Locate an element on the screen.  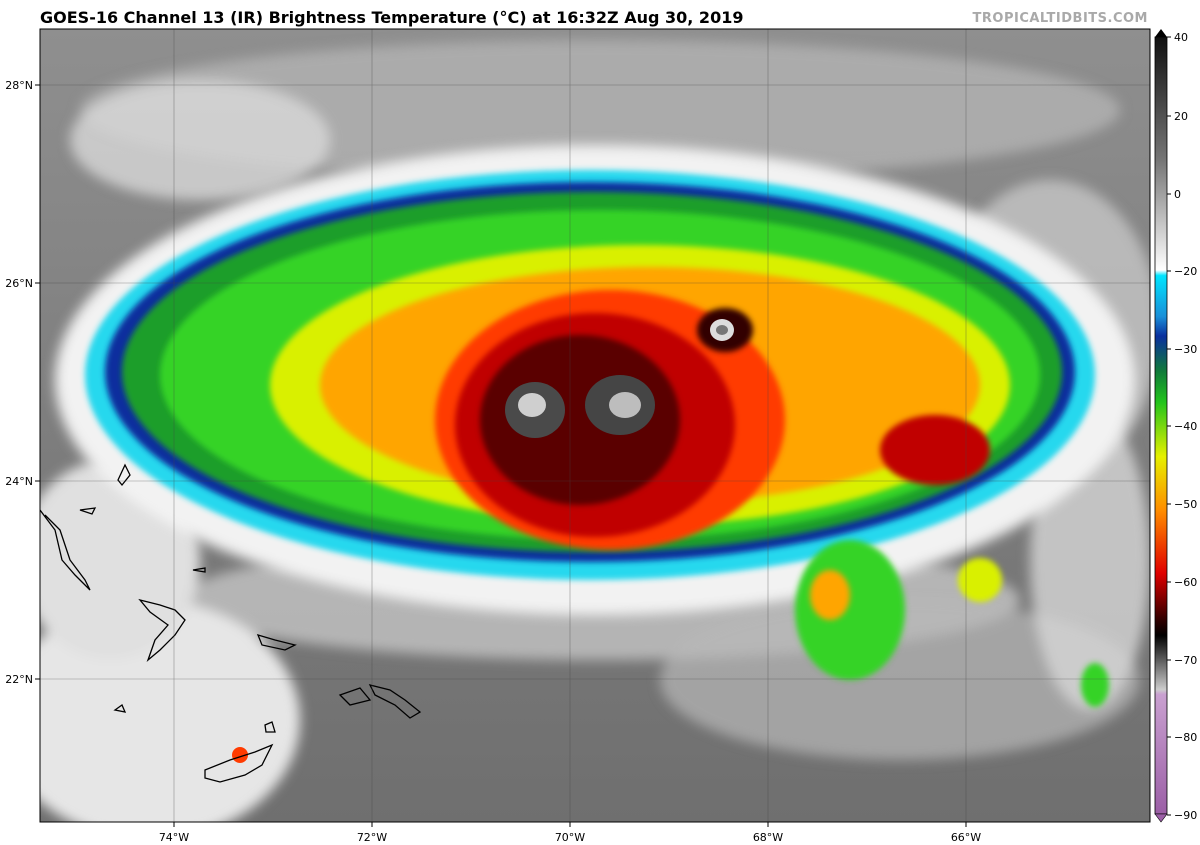
colorbar-scale is located at coordinates (1161, 425).